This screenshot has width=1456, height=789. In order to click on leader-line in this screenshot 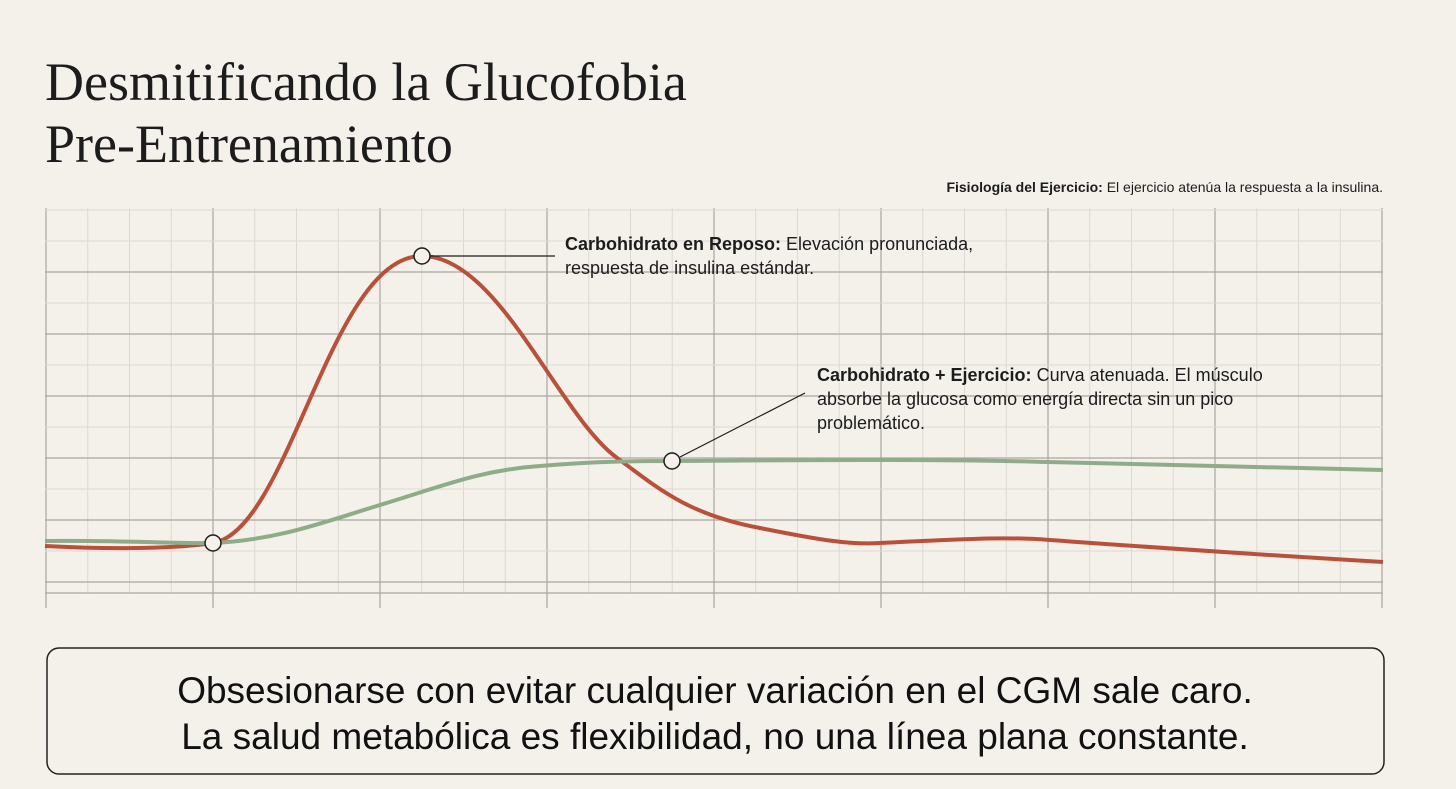, I will do `click(742, 425)`.